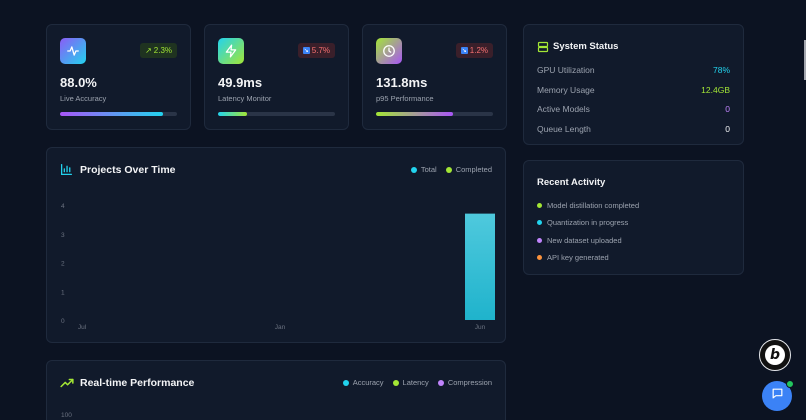 The height and width of the screenshot is (420, 806). What do you see at coordinates (128, 170) in the screenshot?
I see `chart-title: Projects Over Time` at bounding box center [128, 170].